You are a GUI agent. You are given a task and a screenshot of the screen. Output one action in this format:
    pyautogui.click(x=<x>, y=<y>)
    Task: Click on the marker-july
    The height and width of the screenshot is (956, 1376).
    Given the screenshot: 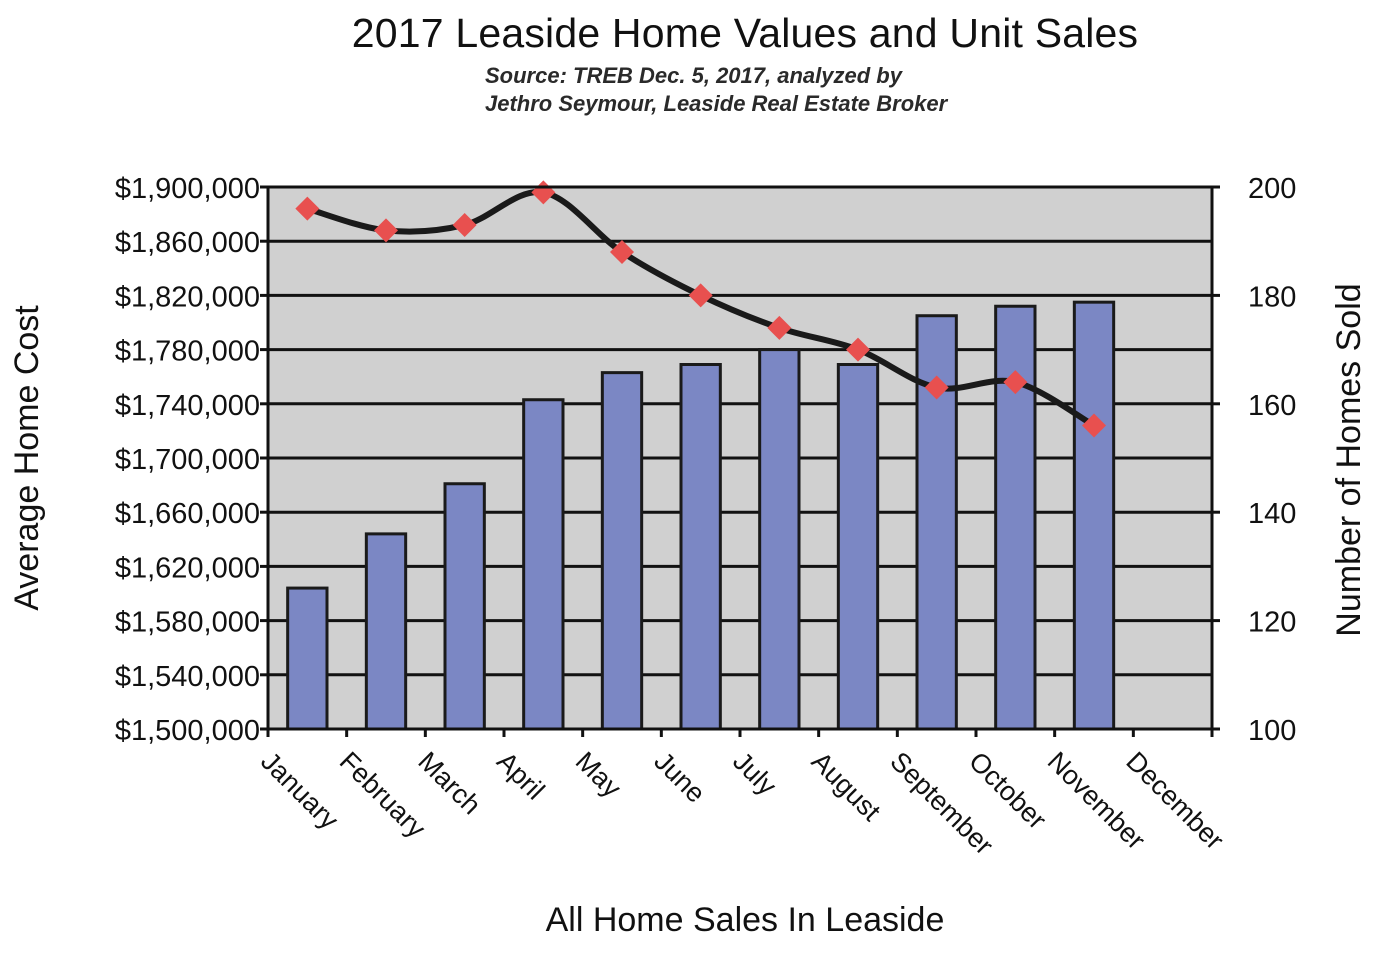 What is the action you would take?
    pyautogui.click(x=779, y=327)
    